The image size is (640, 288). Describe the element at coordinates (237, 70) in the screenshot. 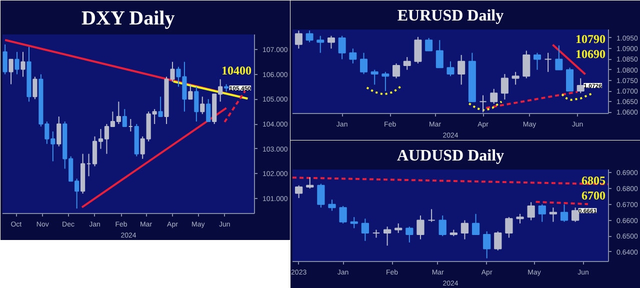

I see `annotation: 10400` at that location.